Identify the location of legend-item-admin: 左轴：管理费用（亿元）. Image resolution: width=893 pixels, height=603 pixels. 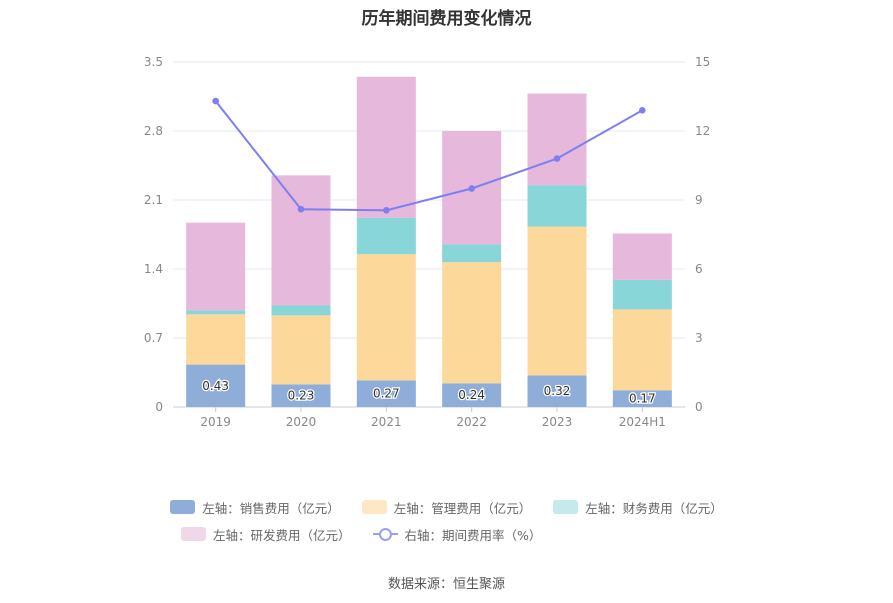
(446, 507).